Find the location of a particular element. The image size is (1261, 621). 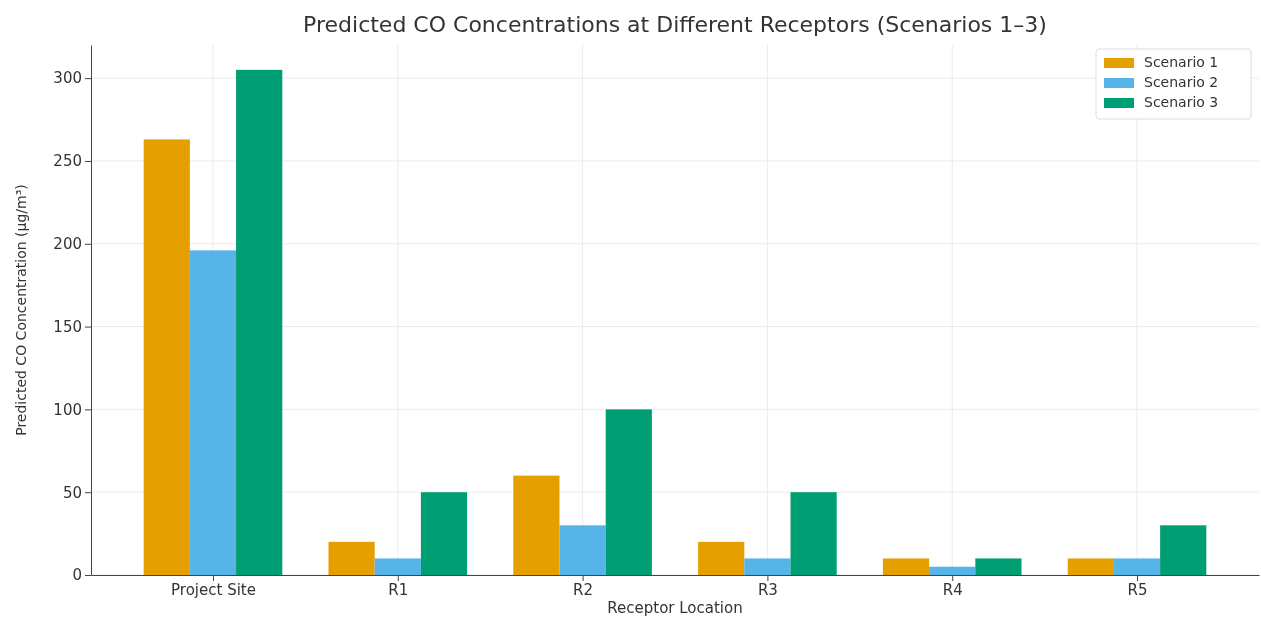

y-tick-label: 250 is located at coordinates (67, 161).